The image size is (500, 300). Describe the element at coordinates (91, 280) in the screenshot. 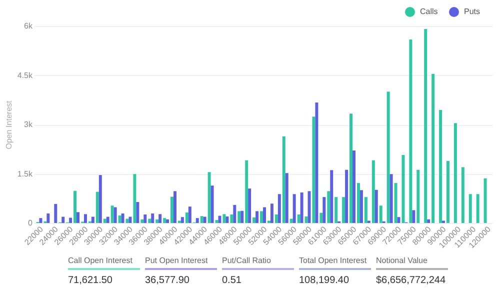

I see `text: 71,621.50` at that location.